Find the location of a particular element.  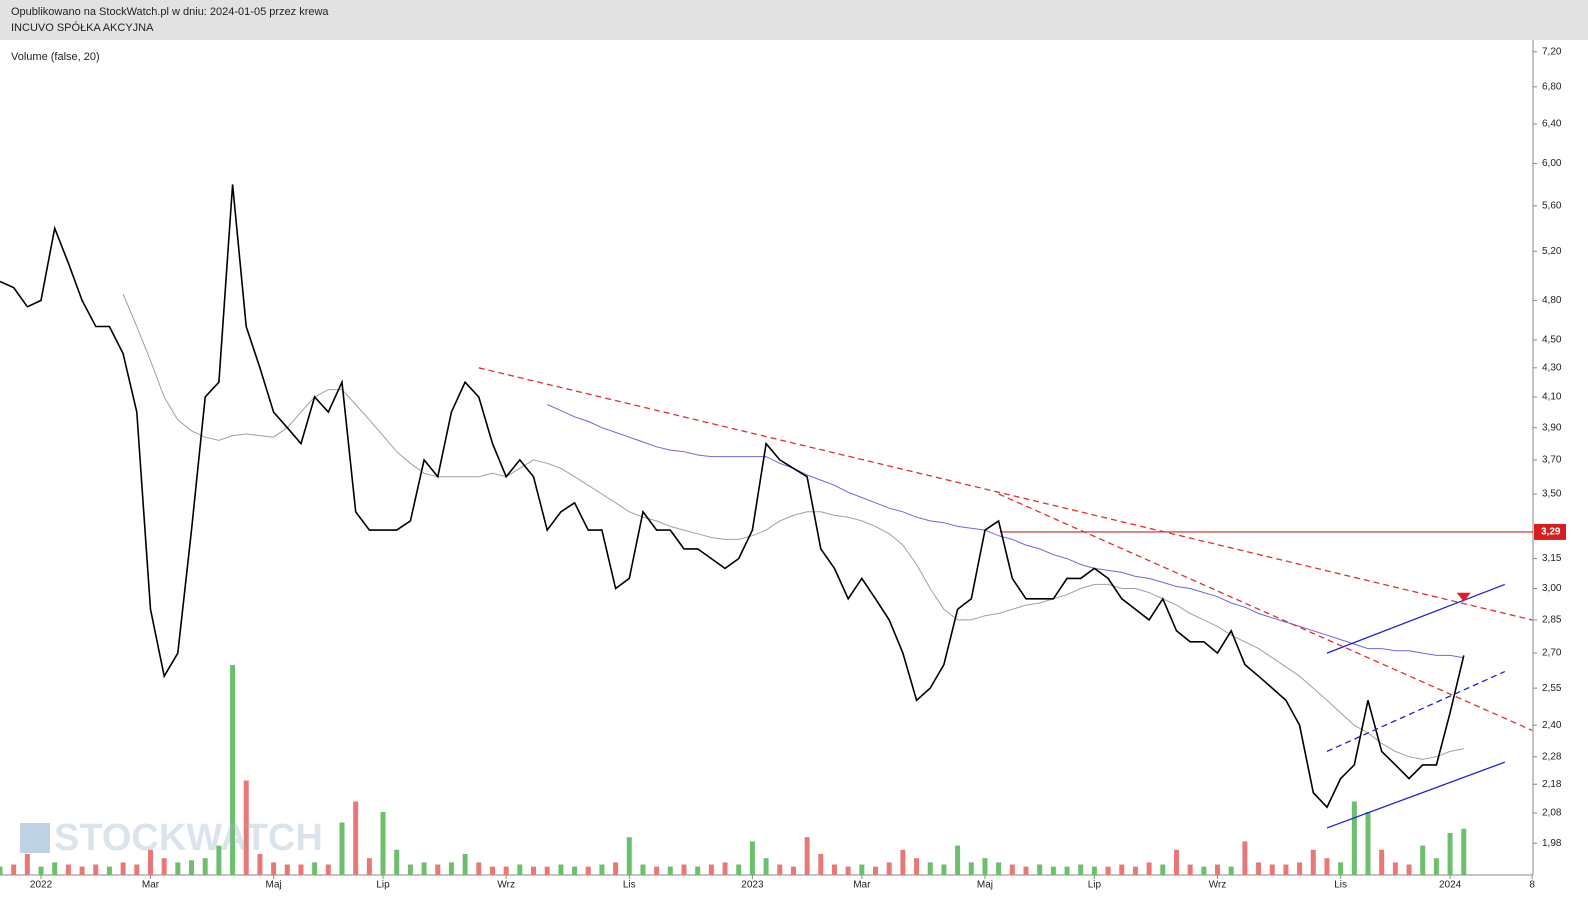

x-tick-label: Lip is located at coordinates (1095, 885).